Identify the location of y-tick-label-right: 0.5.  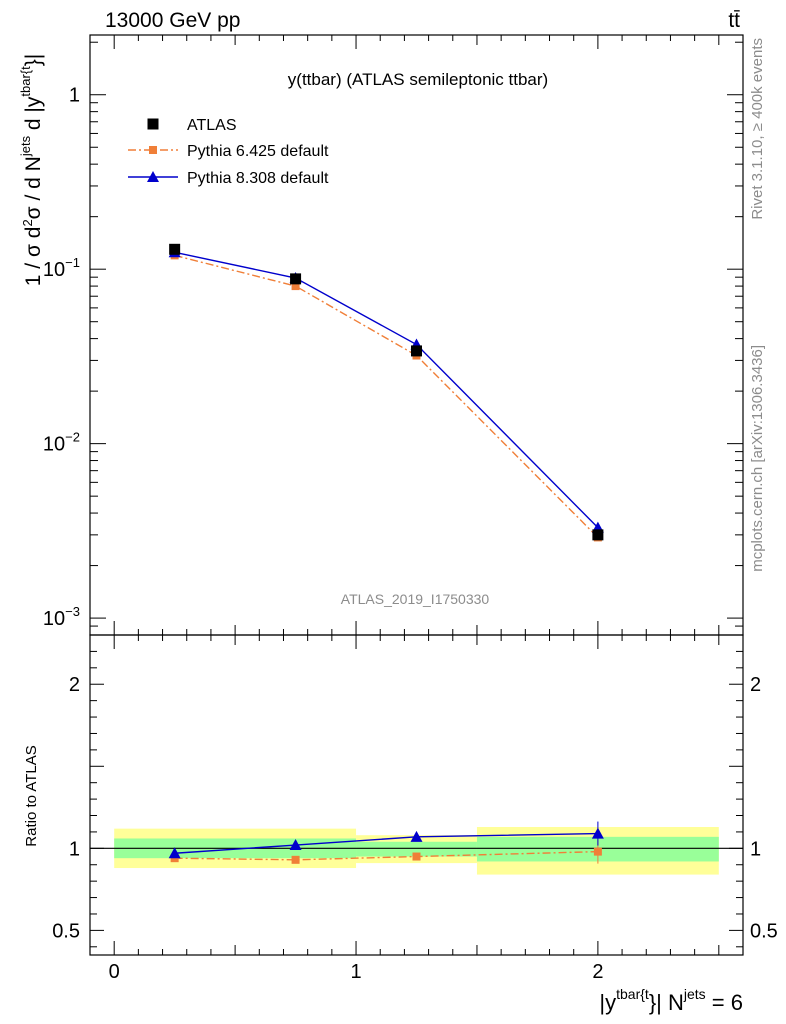
(764, 931).